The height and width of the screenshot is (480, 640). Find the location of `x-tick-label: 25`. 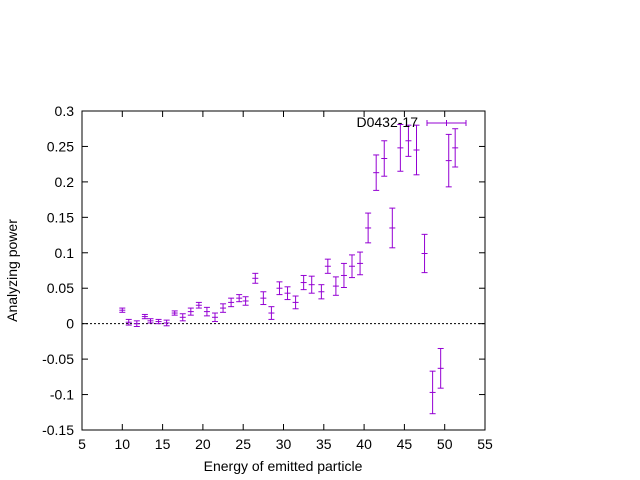

x-tick-label: 25 is located at coordinates (243, 444).